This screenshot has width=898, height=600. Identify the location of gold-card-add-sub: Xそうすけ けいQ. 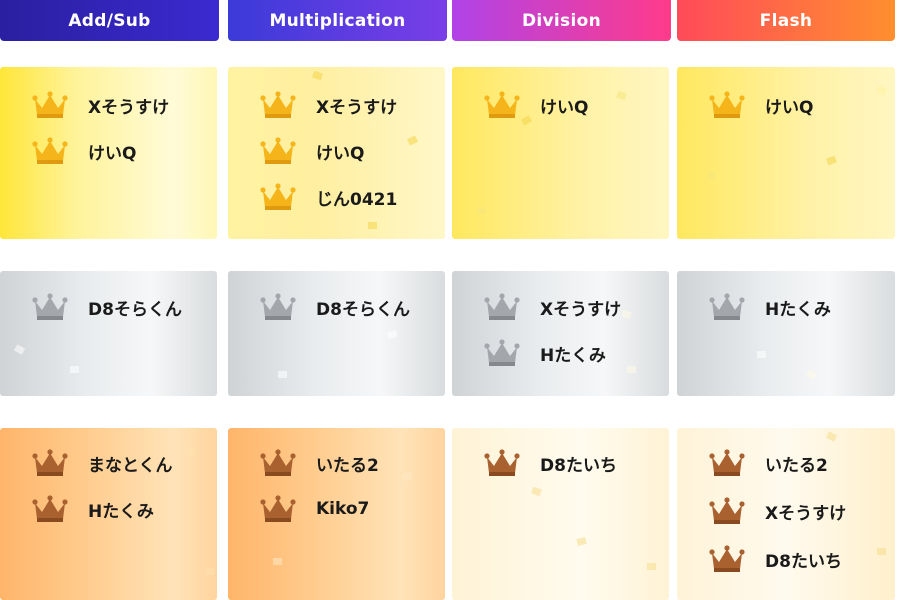
(108, 153).